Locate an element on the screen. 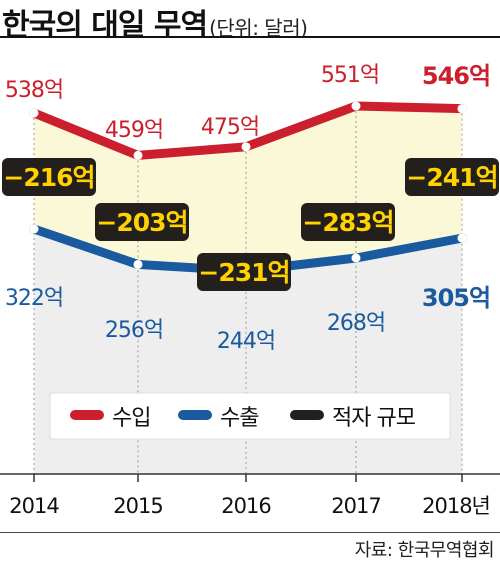  deficit-value-label-2017: −283억 is located at coordinates (347, 222).